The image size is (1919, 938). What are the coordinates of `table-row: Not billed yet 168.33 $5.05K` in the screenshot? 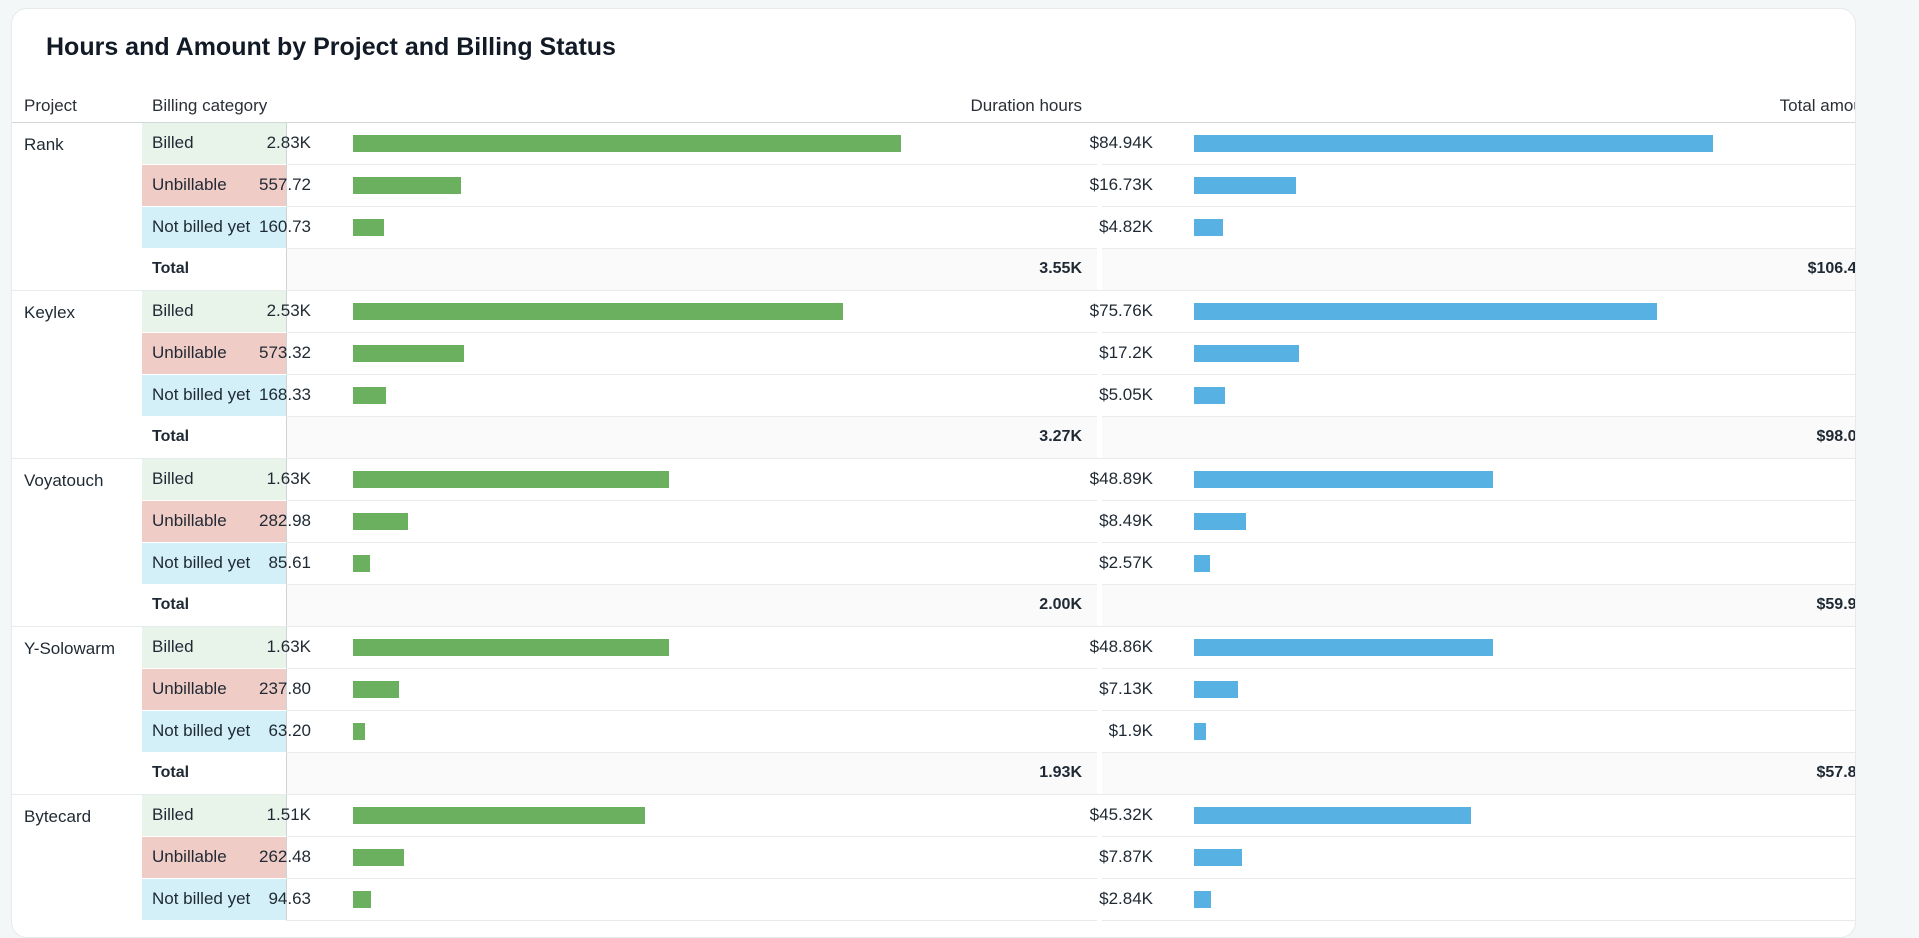 It's located at (933, 396).